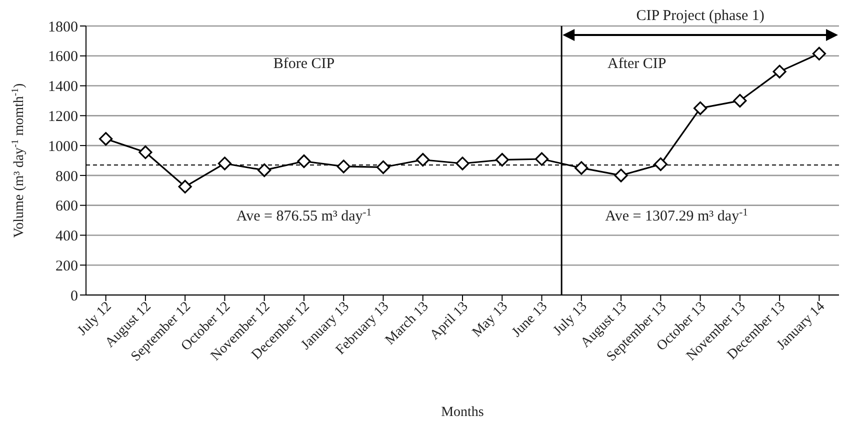  What do you see at coordinates (63, 146) in the screenshot?
I see `y-tick-label: 1000` at bounding box center [63, 146].